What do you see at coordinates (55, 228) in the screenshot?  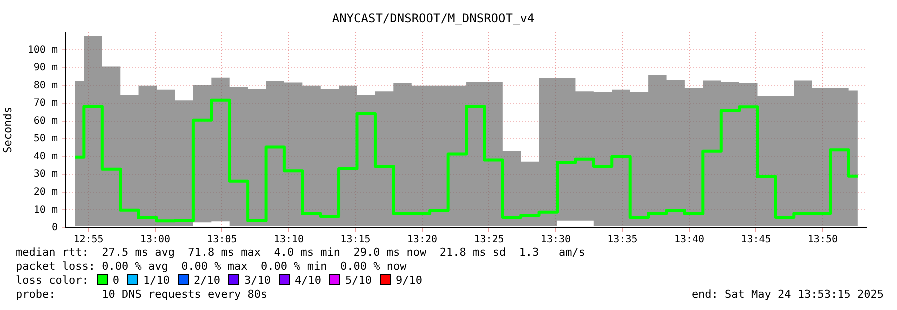 I see `y-tick-label: 0` at bounding box center [55, 228].